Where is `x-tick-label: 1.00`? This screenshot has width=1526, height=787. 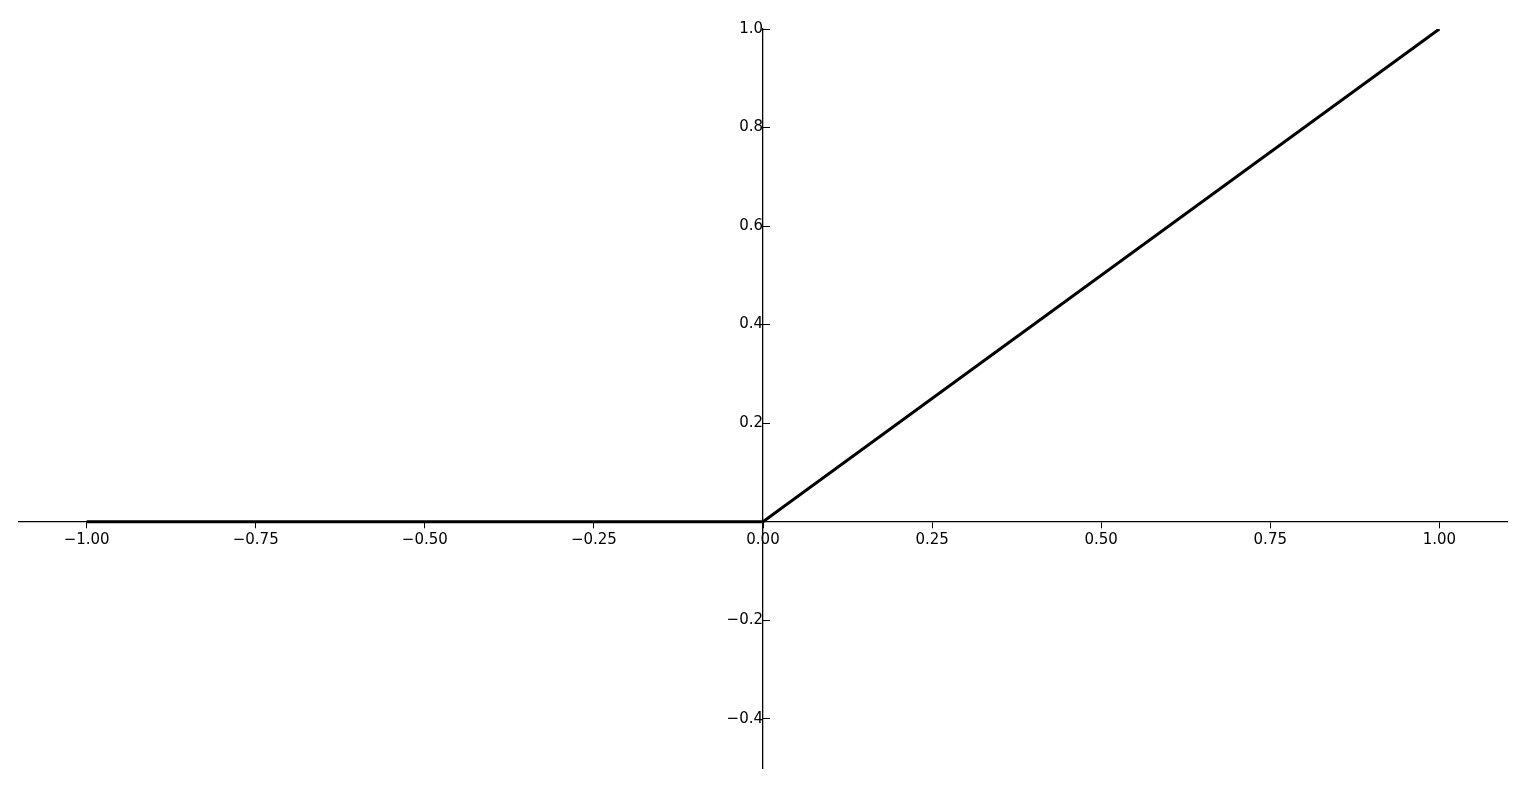 x-tick-label: 1.00 is located at coordinates (1439, 538).